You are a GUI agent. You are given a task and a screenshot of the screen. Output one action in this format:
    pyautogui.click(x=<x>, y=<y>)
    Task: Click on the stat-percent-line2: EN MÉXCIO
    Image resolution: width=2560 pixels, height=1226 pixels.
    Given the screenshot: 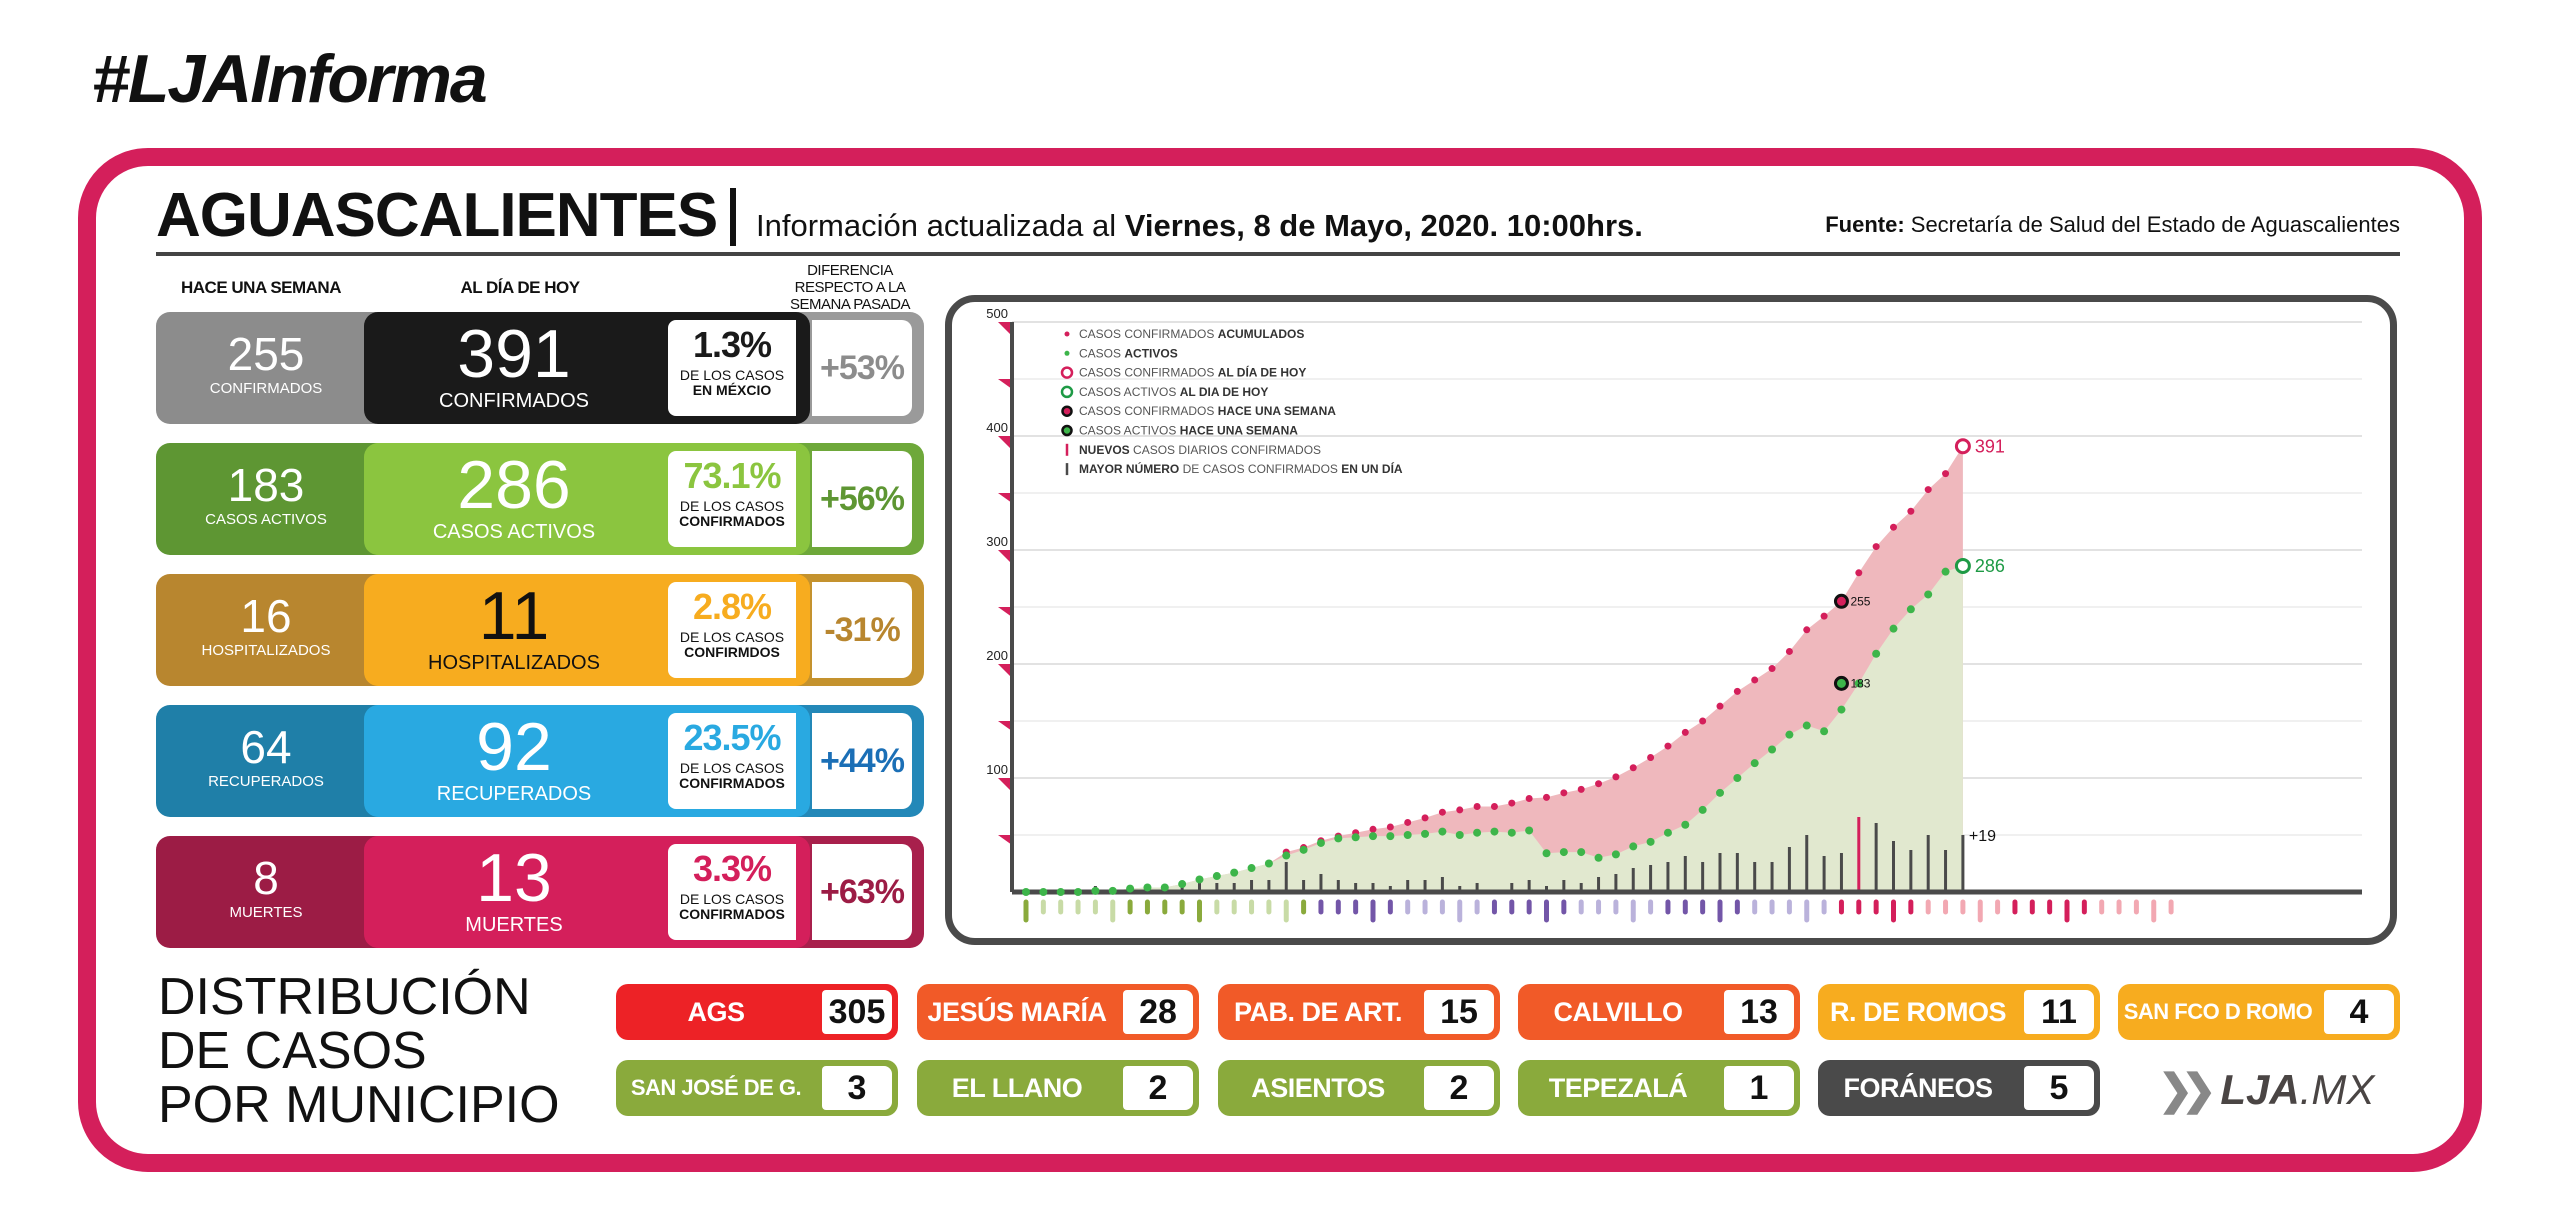 What is the action you would take?
    pyautogui.click(x=732, y=390)
    